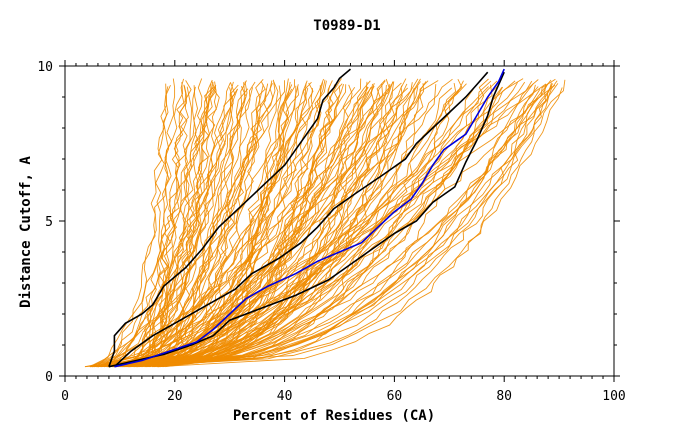 Image resolution: width=680 pixels, height=440 pixels. What do you see at coordinates (346, 26) in the screenshot?
I see `chart-title: T0989-D1` at bounding box center [346, 26].